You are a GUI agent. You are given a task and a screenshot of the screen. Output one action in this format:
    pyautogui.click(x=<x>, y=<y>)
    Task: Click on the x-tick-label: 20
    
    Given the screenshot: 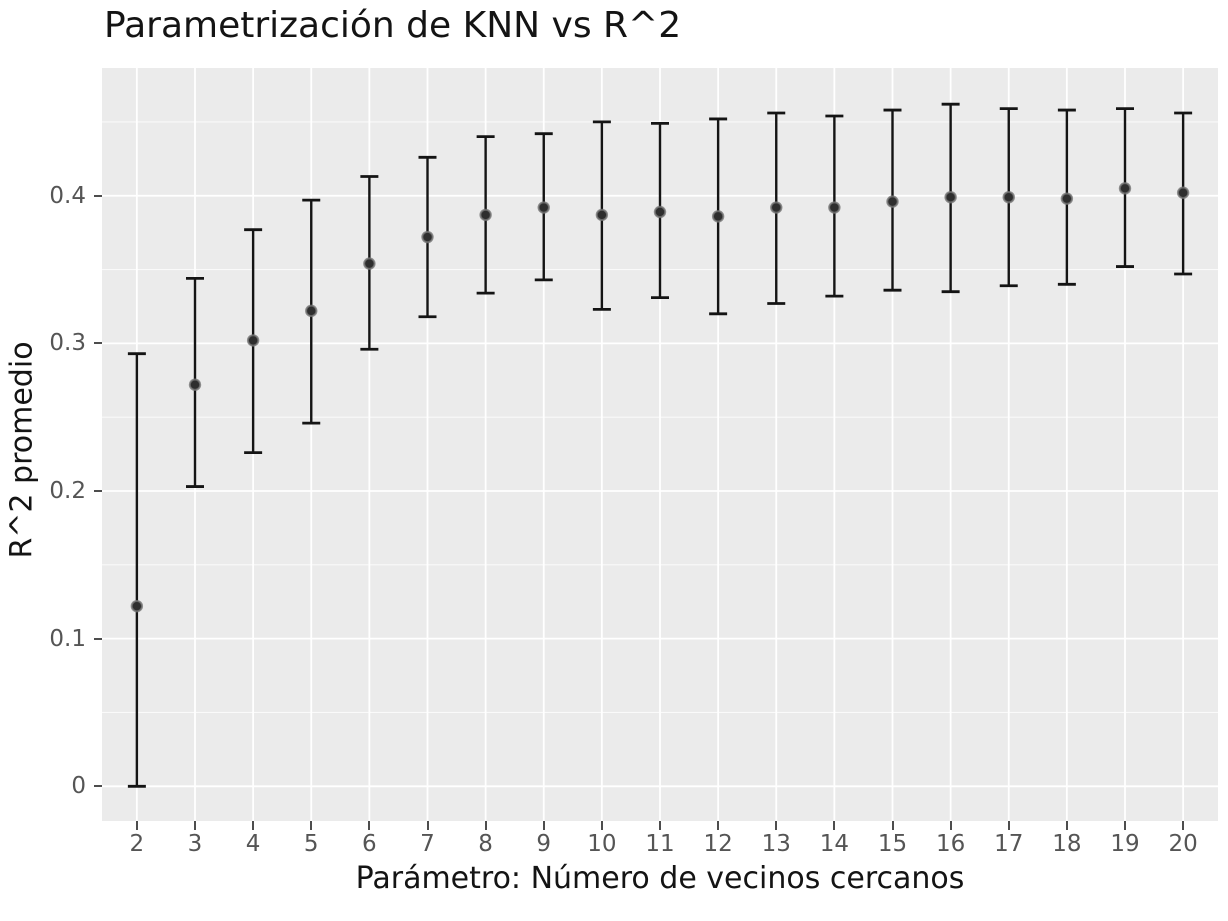 What is the action you would take?
    pyautogui.click(x=1183, y=844)
    